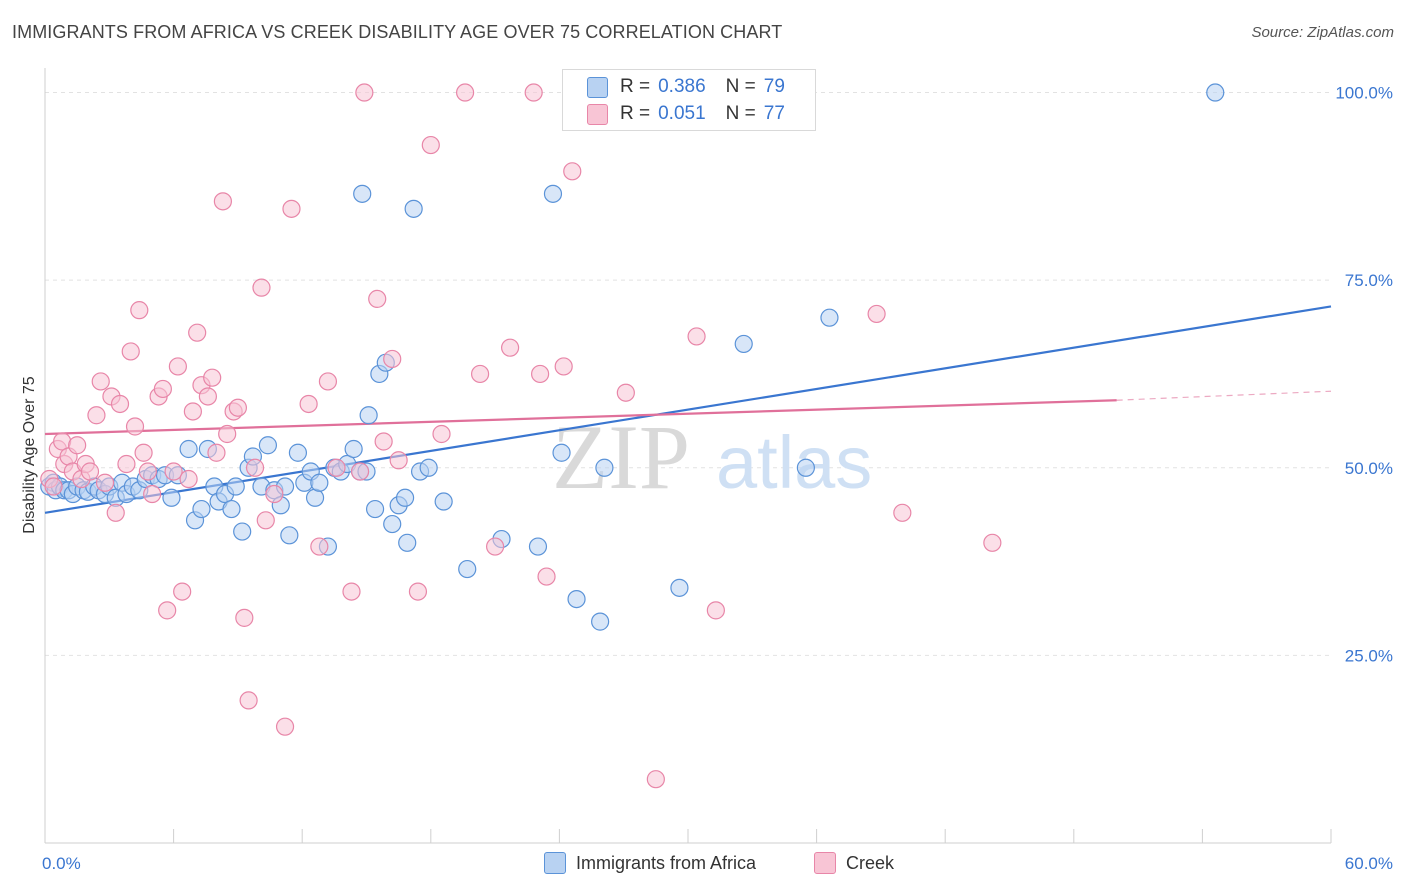  I want to click on series-swatch-africa, so click(555, 863).